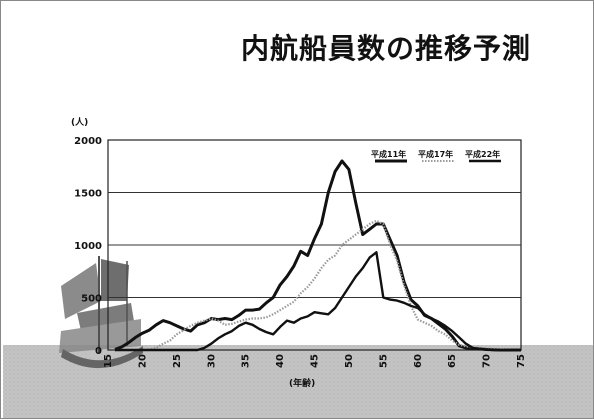 This screenshot has width=594, height=420. Describe the element at coordinates (88, 141) in the screenshot. I see `y-tick-label: 2000` at that location.